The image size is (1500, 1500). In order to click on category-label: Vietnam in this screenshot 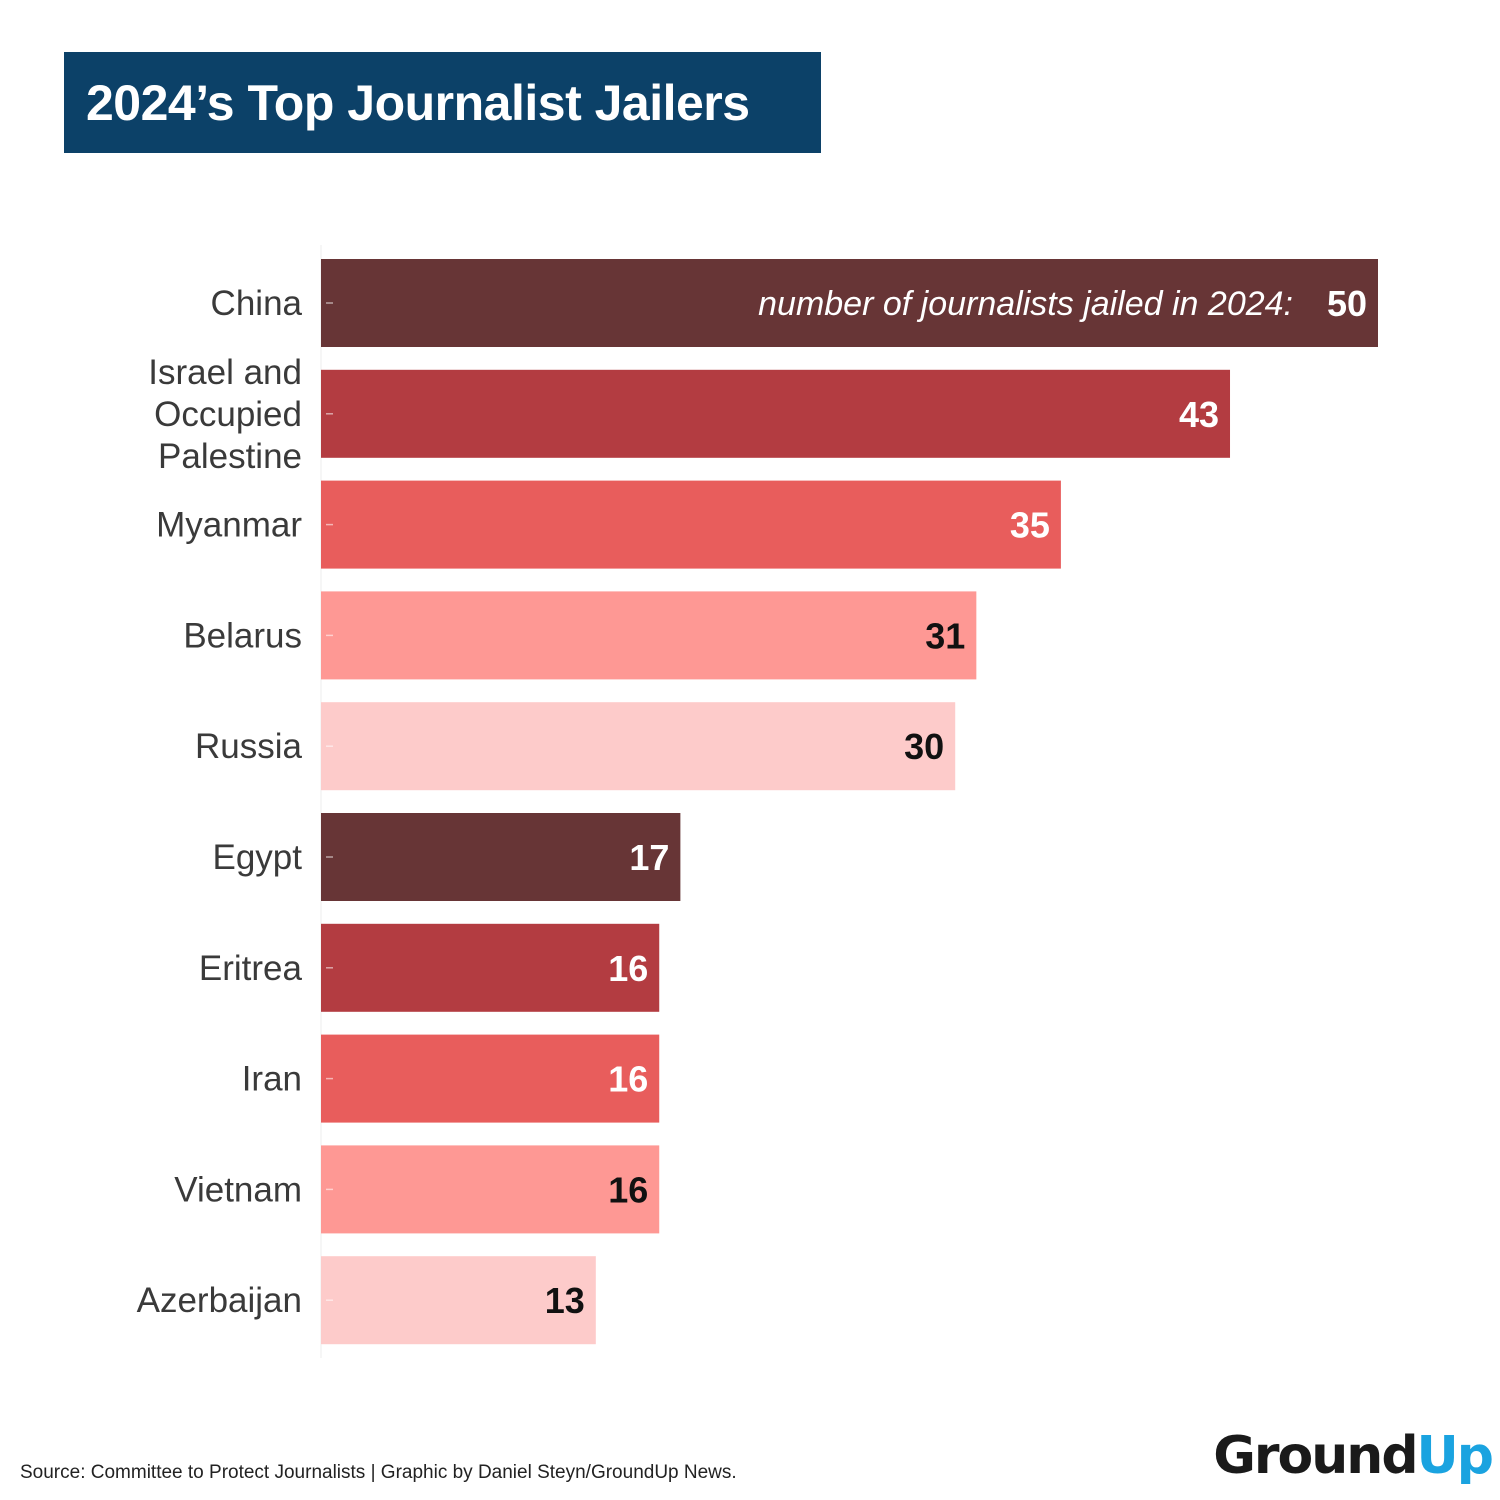, I will do `click(238, 1189)`.